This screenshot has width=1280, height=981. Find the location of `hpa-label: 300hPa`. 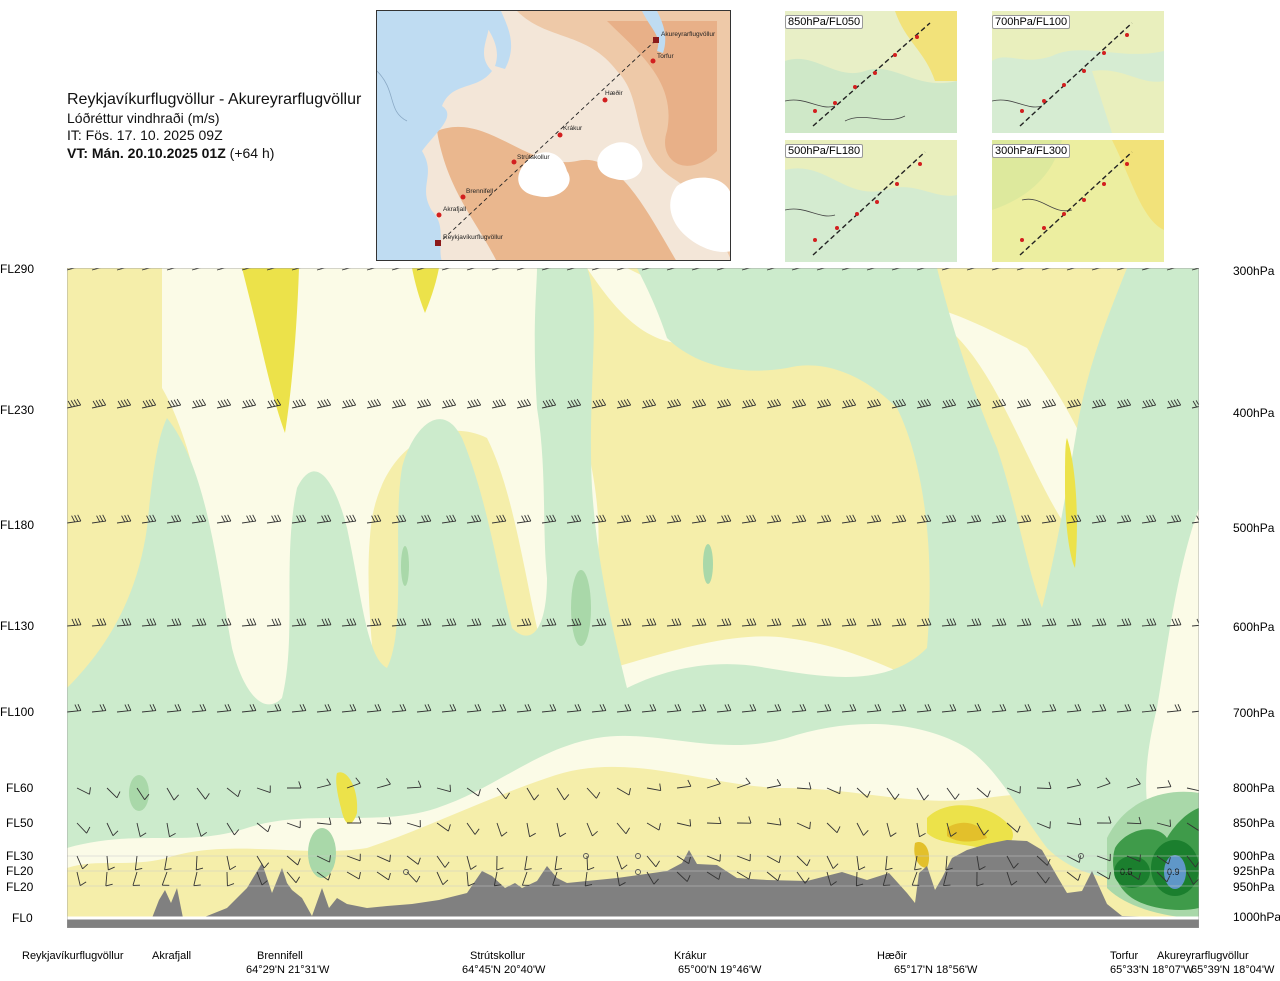

hpa-label: 300hPa is located at coordinates (1254, 271).